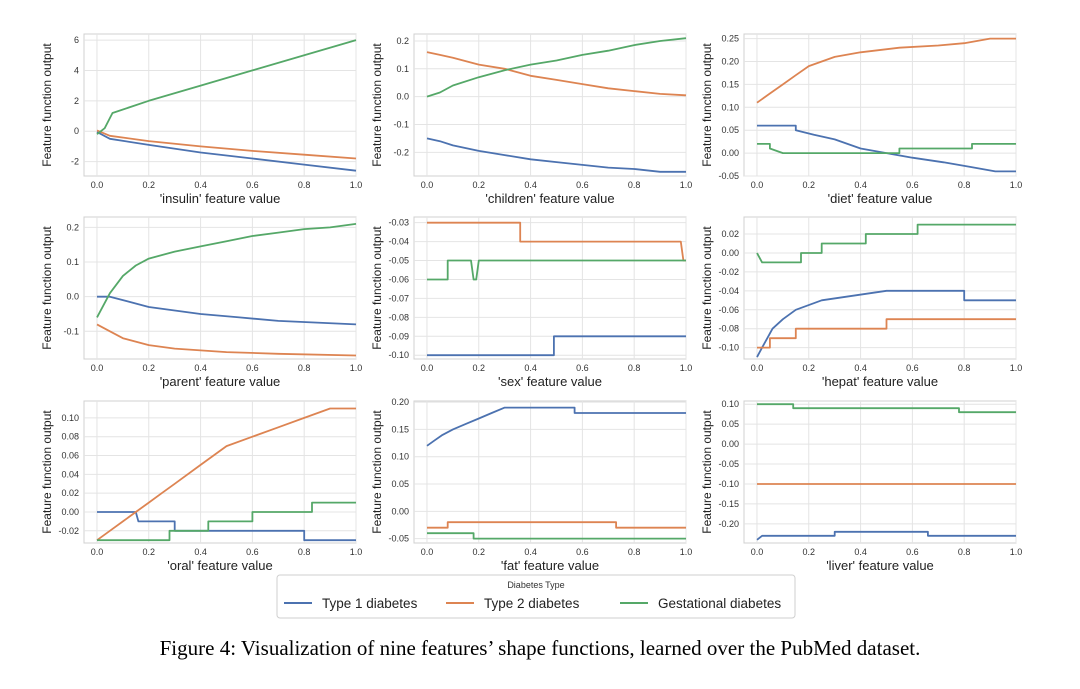 The image size is (1080, 689). Describe the element at coordinates (535, 585) in the screenshot. I see `legend-title: Diabetes Type` at that location.